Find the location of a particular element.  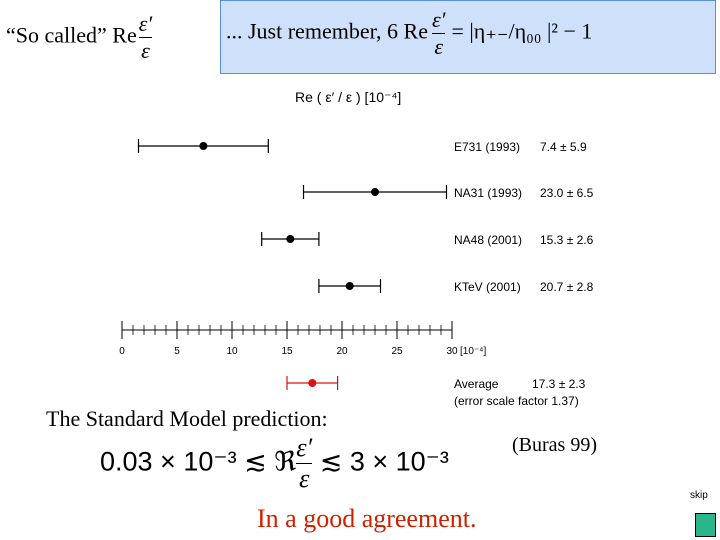

average-note: (error scale factor 1.37) is located at coordinates (516, 401).